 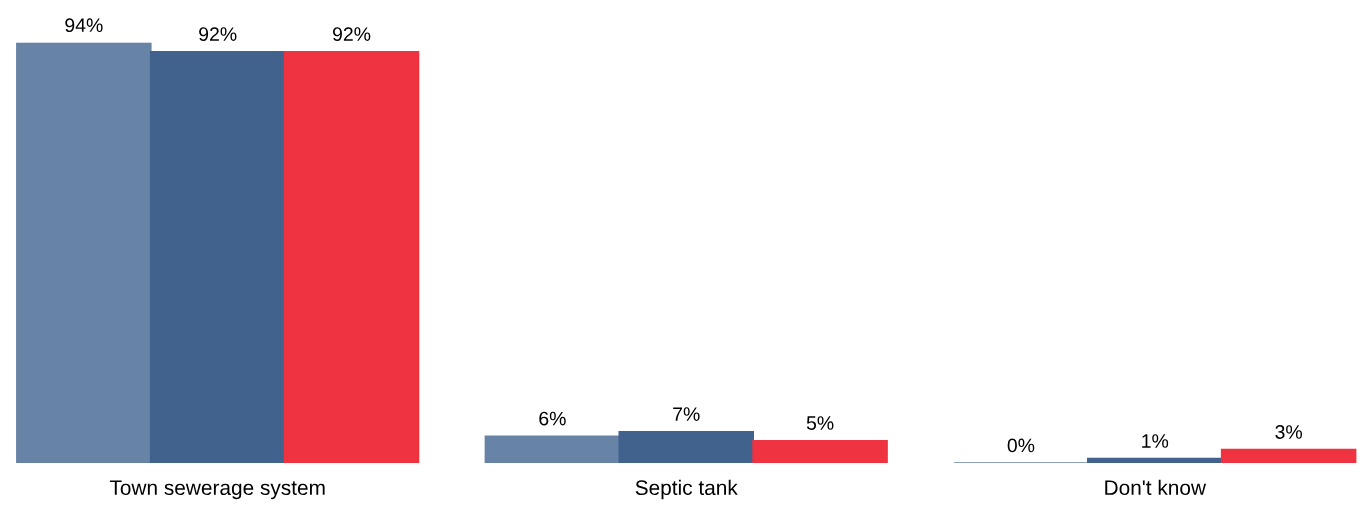 I want to click on data-label: 94%, so click(x=84, y=25).